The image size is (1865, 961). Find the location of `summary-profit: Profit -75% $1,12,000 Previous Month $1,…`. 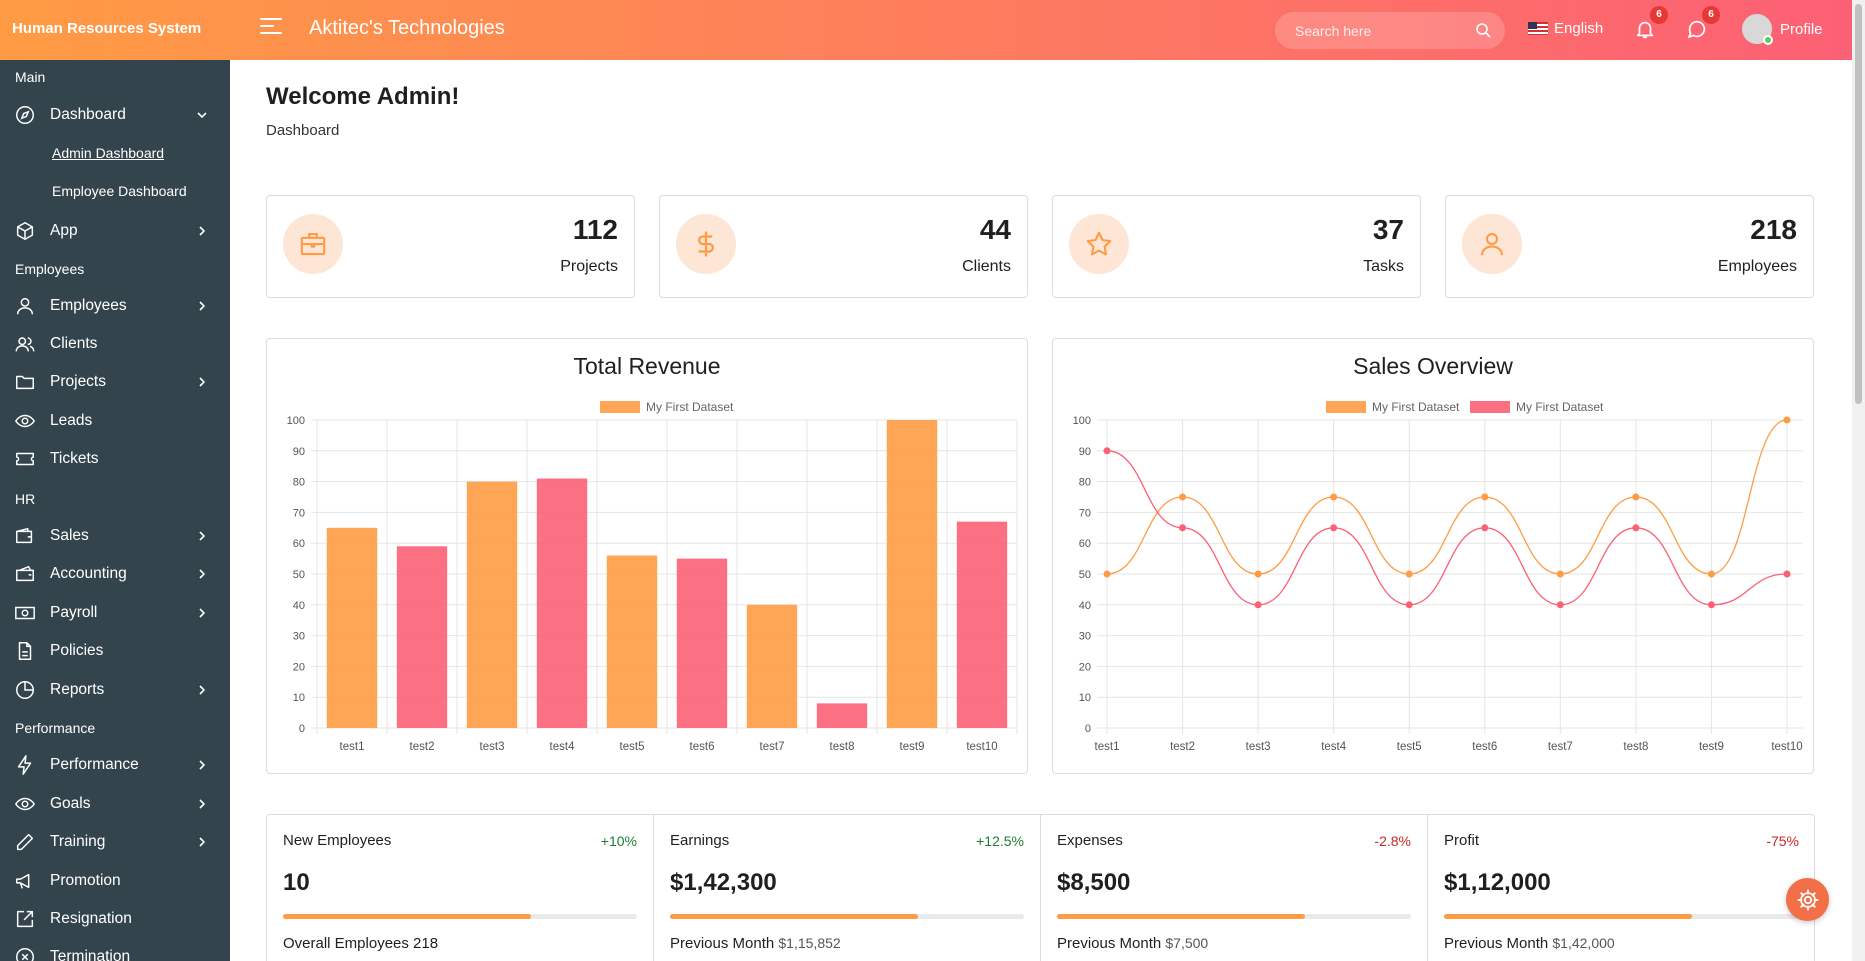

summary-profit: Profit -75% $1,12,000 Previous Month $1,… is located at coordinates (1621, 888).